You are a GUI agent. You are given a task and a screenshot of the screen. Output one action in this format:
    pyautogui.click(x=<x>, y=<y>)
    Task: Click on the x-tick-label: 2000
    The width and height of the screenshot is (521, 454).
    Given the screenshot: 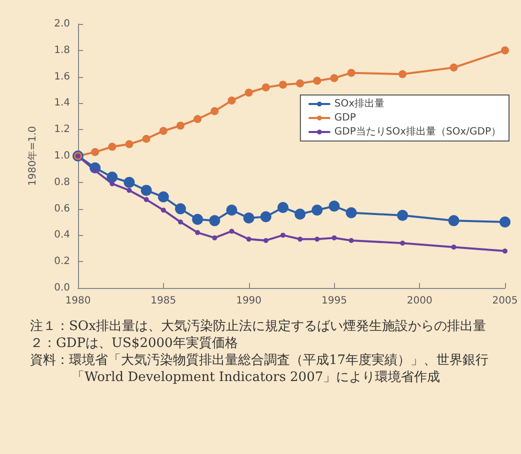 What is the action you would take?
    pyautogui.click(x=419, y=301)
    